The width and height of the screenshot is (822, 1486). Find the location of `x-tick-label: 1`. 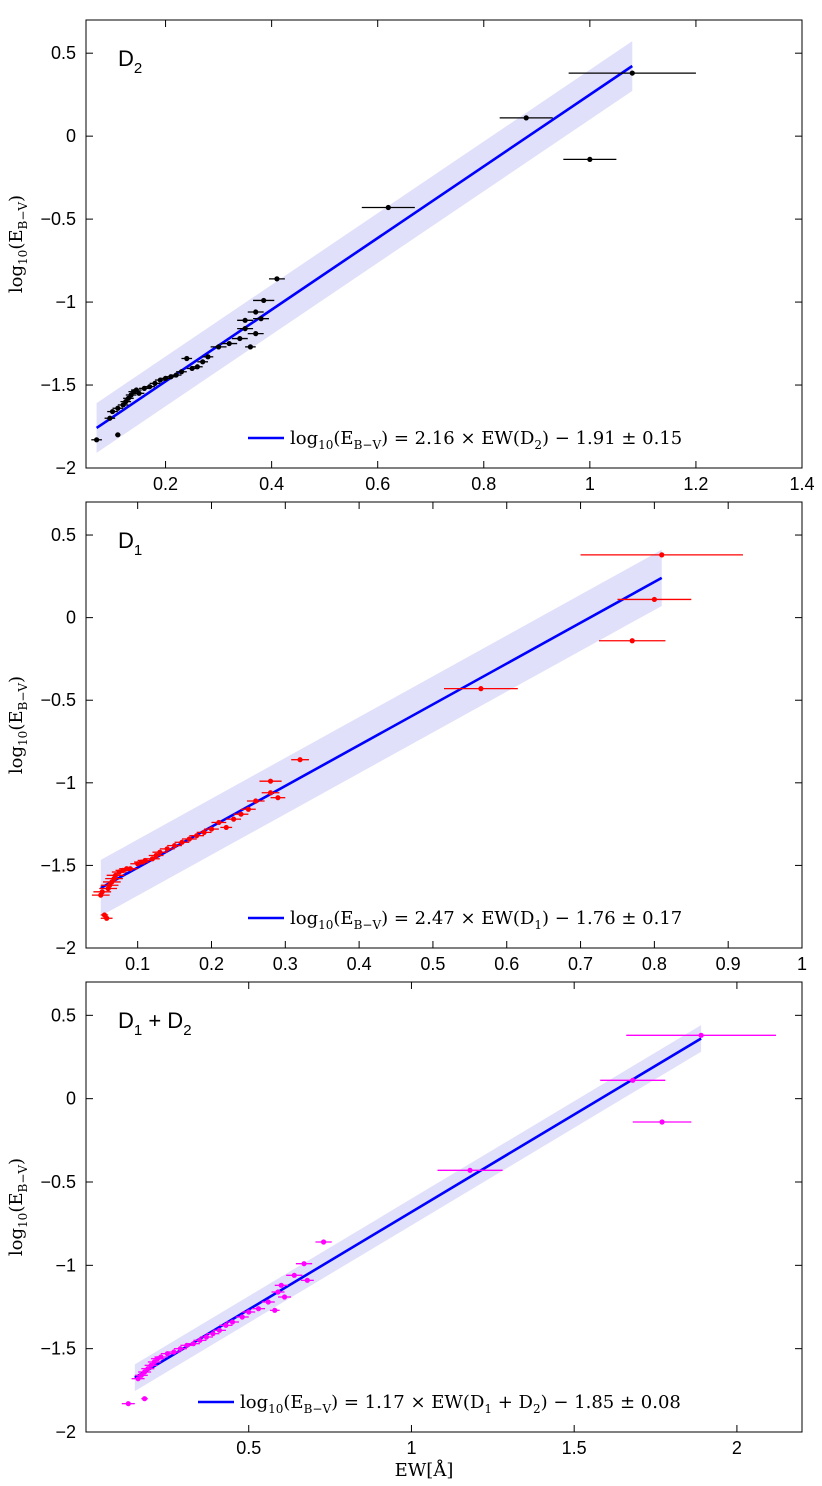

x-tick-label: 1 is located at coordinates (590, 484).